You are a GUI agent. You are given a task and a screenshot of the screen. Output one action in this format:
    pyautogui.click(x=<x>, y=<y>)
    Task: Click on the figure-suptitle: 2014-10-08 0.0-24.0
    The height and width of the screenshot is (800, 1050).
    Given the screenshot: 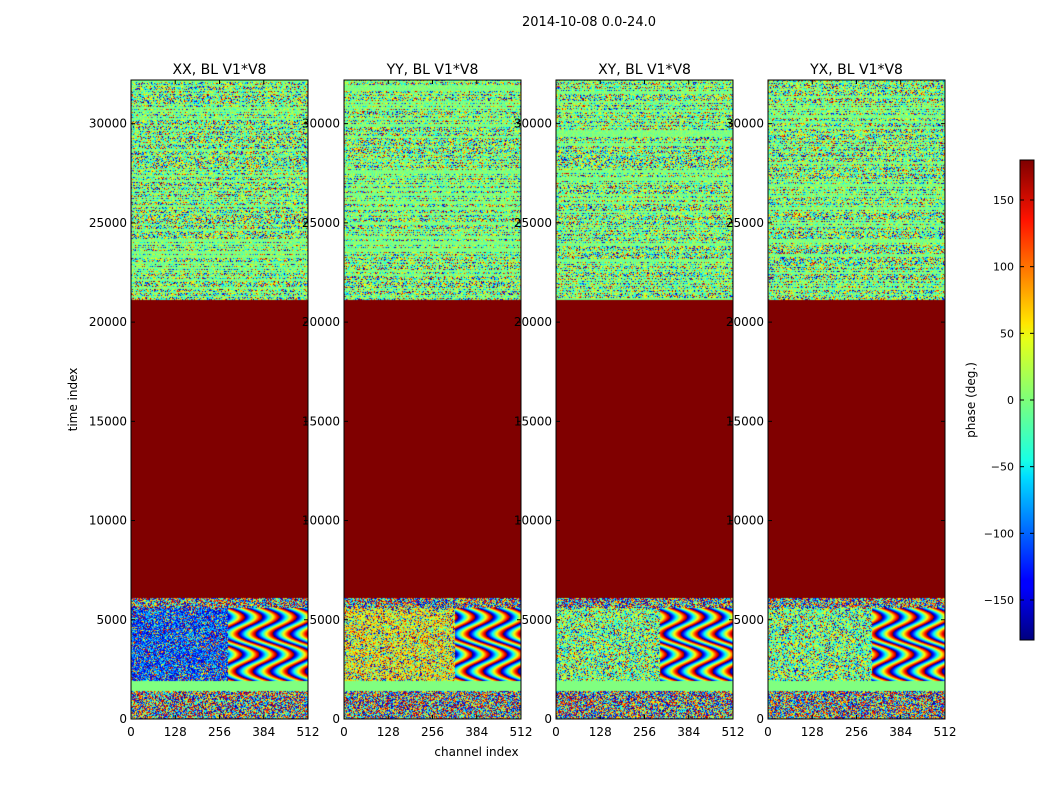 What is the action you would take?
    pyautogui.click(x=589, y=22)
    